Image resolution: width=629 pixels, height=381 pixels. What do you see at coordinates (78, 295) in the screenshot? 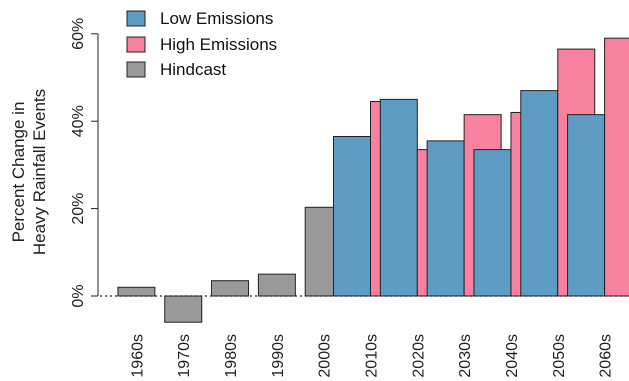
I see `y-tick-label: 0%` at bounding box center [78, 295].